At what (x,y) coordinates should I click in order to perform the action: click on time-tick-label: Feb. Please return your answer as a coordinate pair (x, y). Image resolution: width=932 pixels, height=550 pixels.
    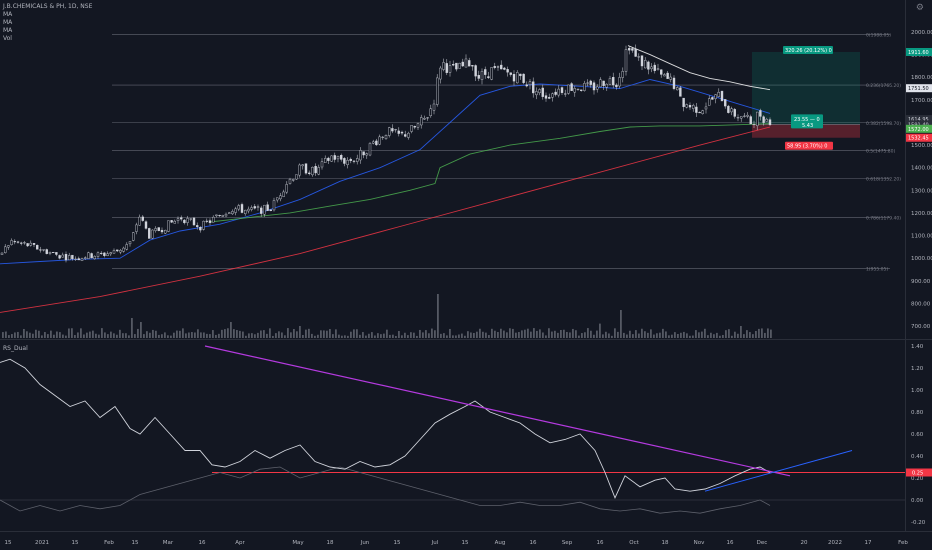
    Looking at the image, I should click on (903, 543).